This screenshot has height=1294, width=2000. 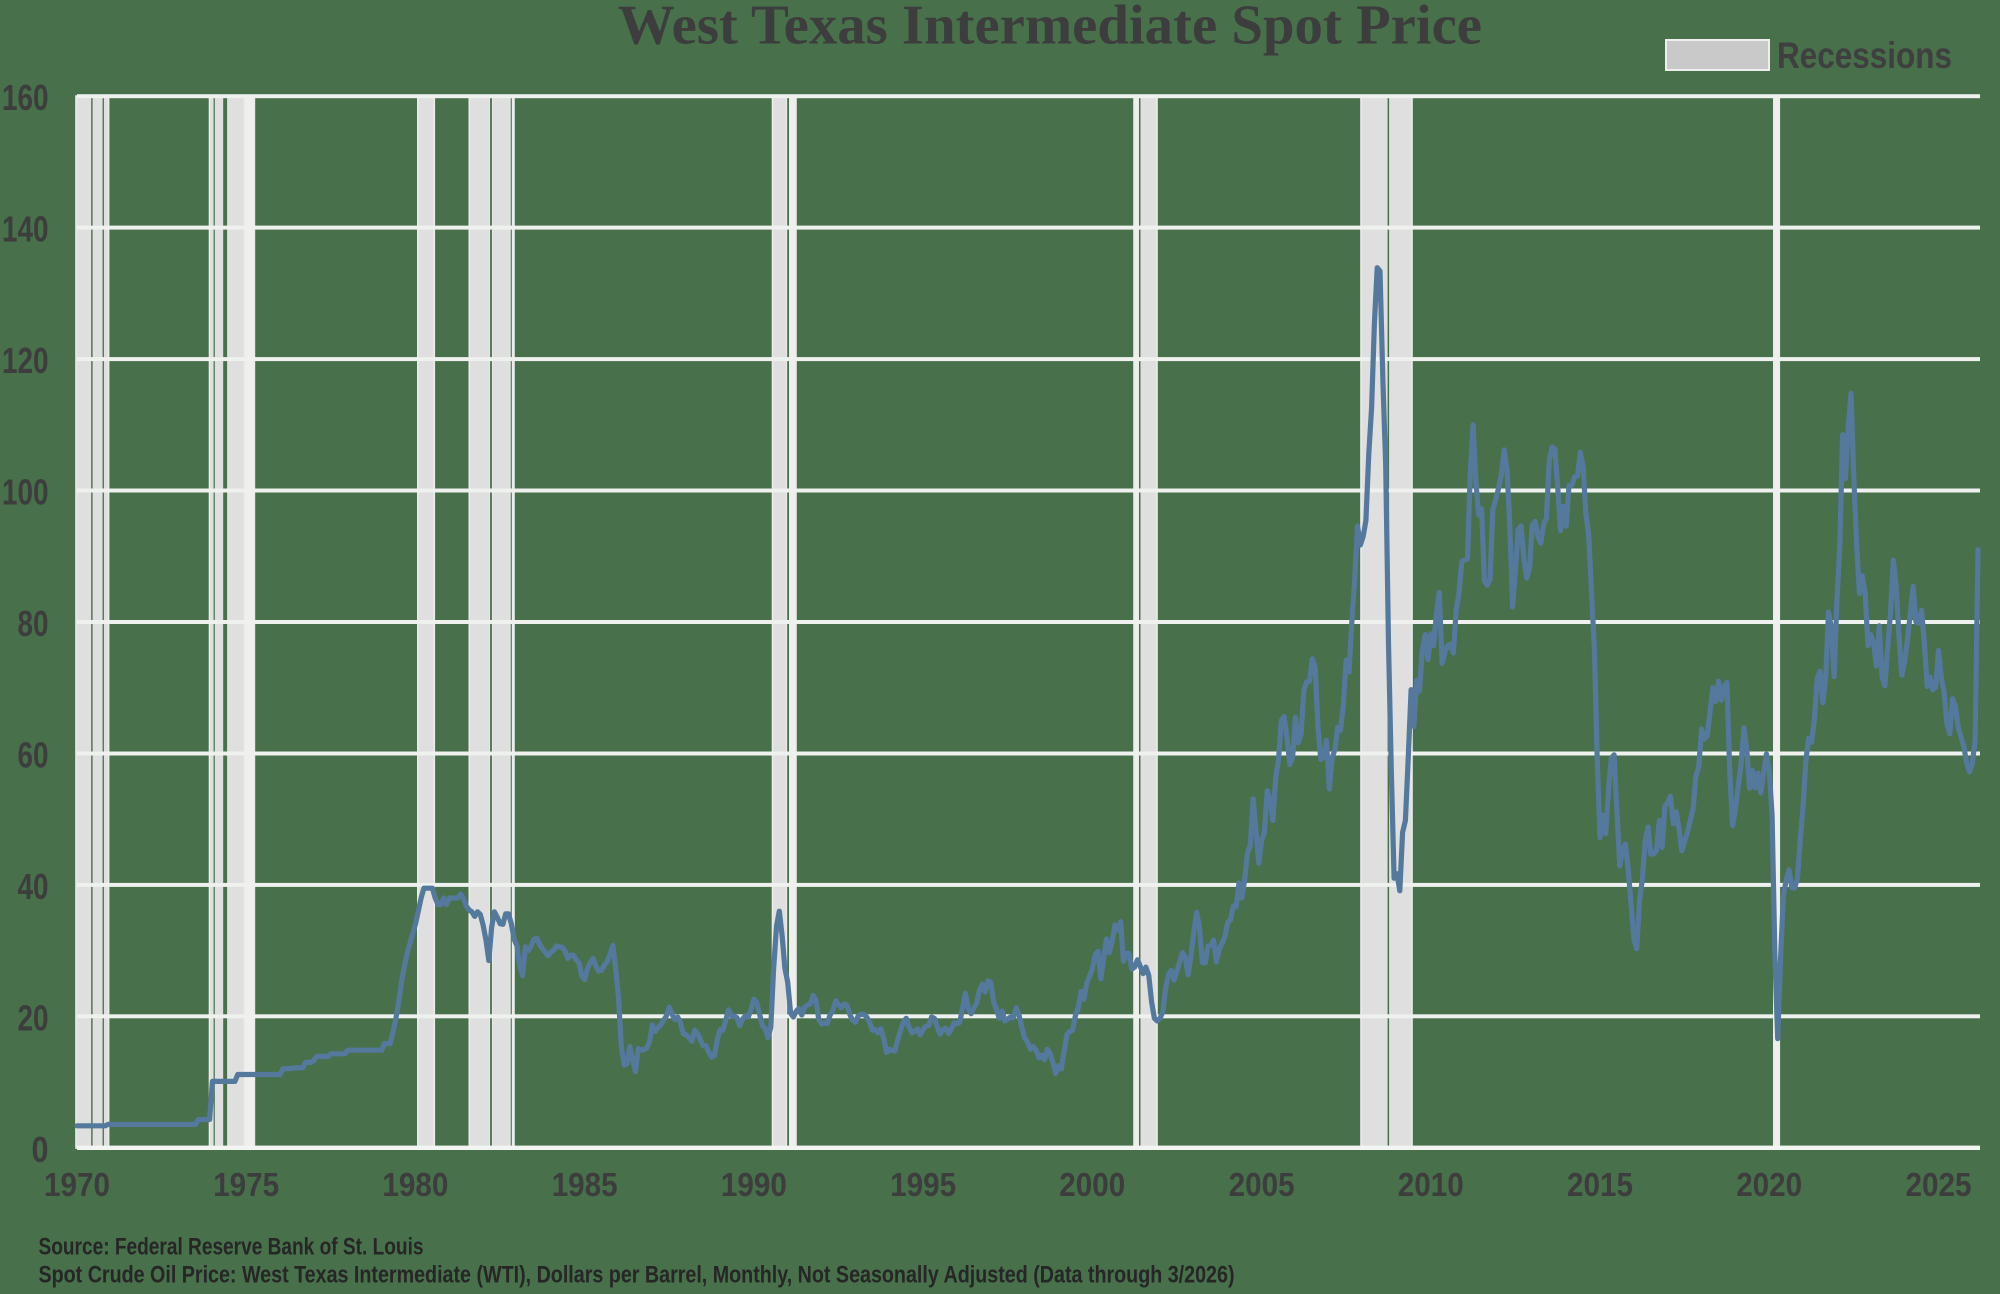 What do you see at coordinates (246, 1184) in the screenshot?
I see `svg-text: 1975` at bounding box center [246, 1184].